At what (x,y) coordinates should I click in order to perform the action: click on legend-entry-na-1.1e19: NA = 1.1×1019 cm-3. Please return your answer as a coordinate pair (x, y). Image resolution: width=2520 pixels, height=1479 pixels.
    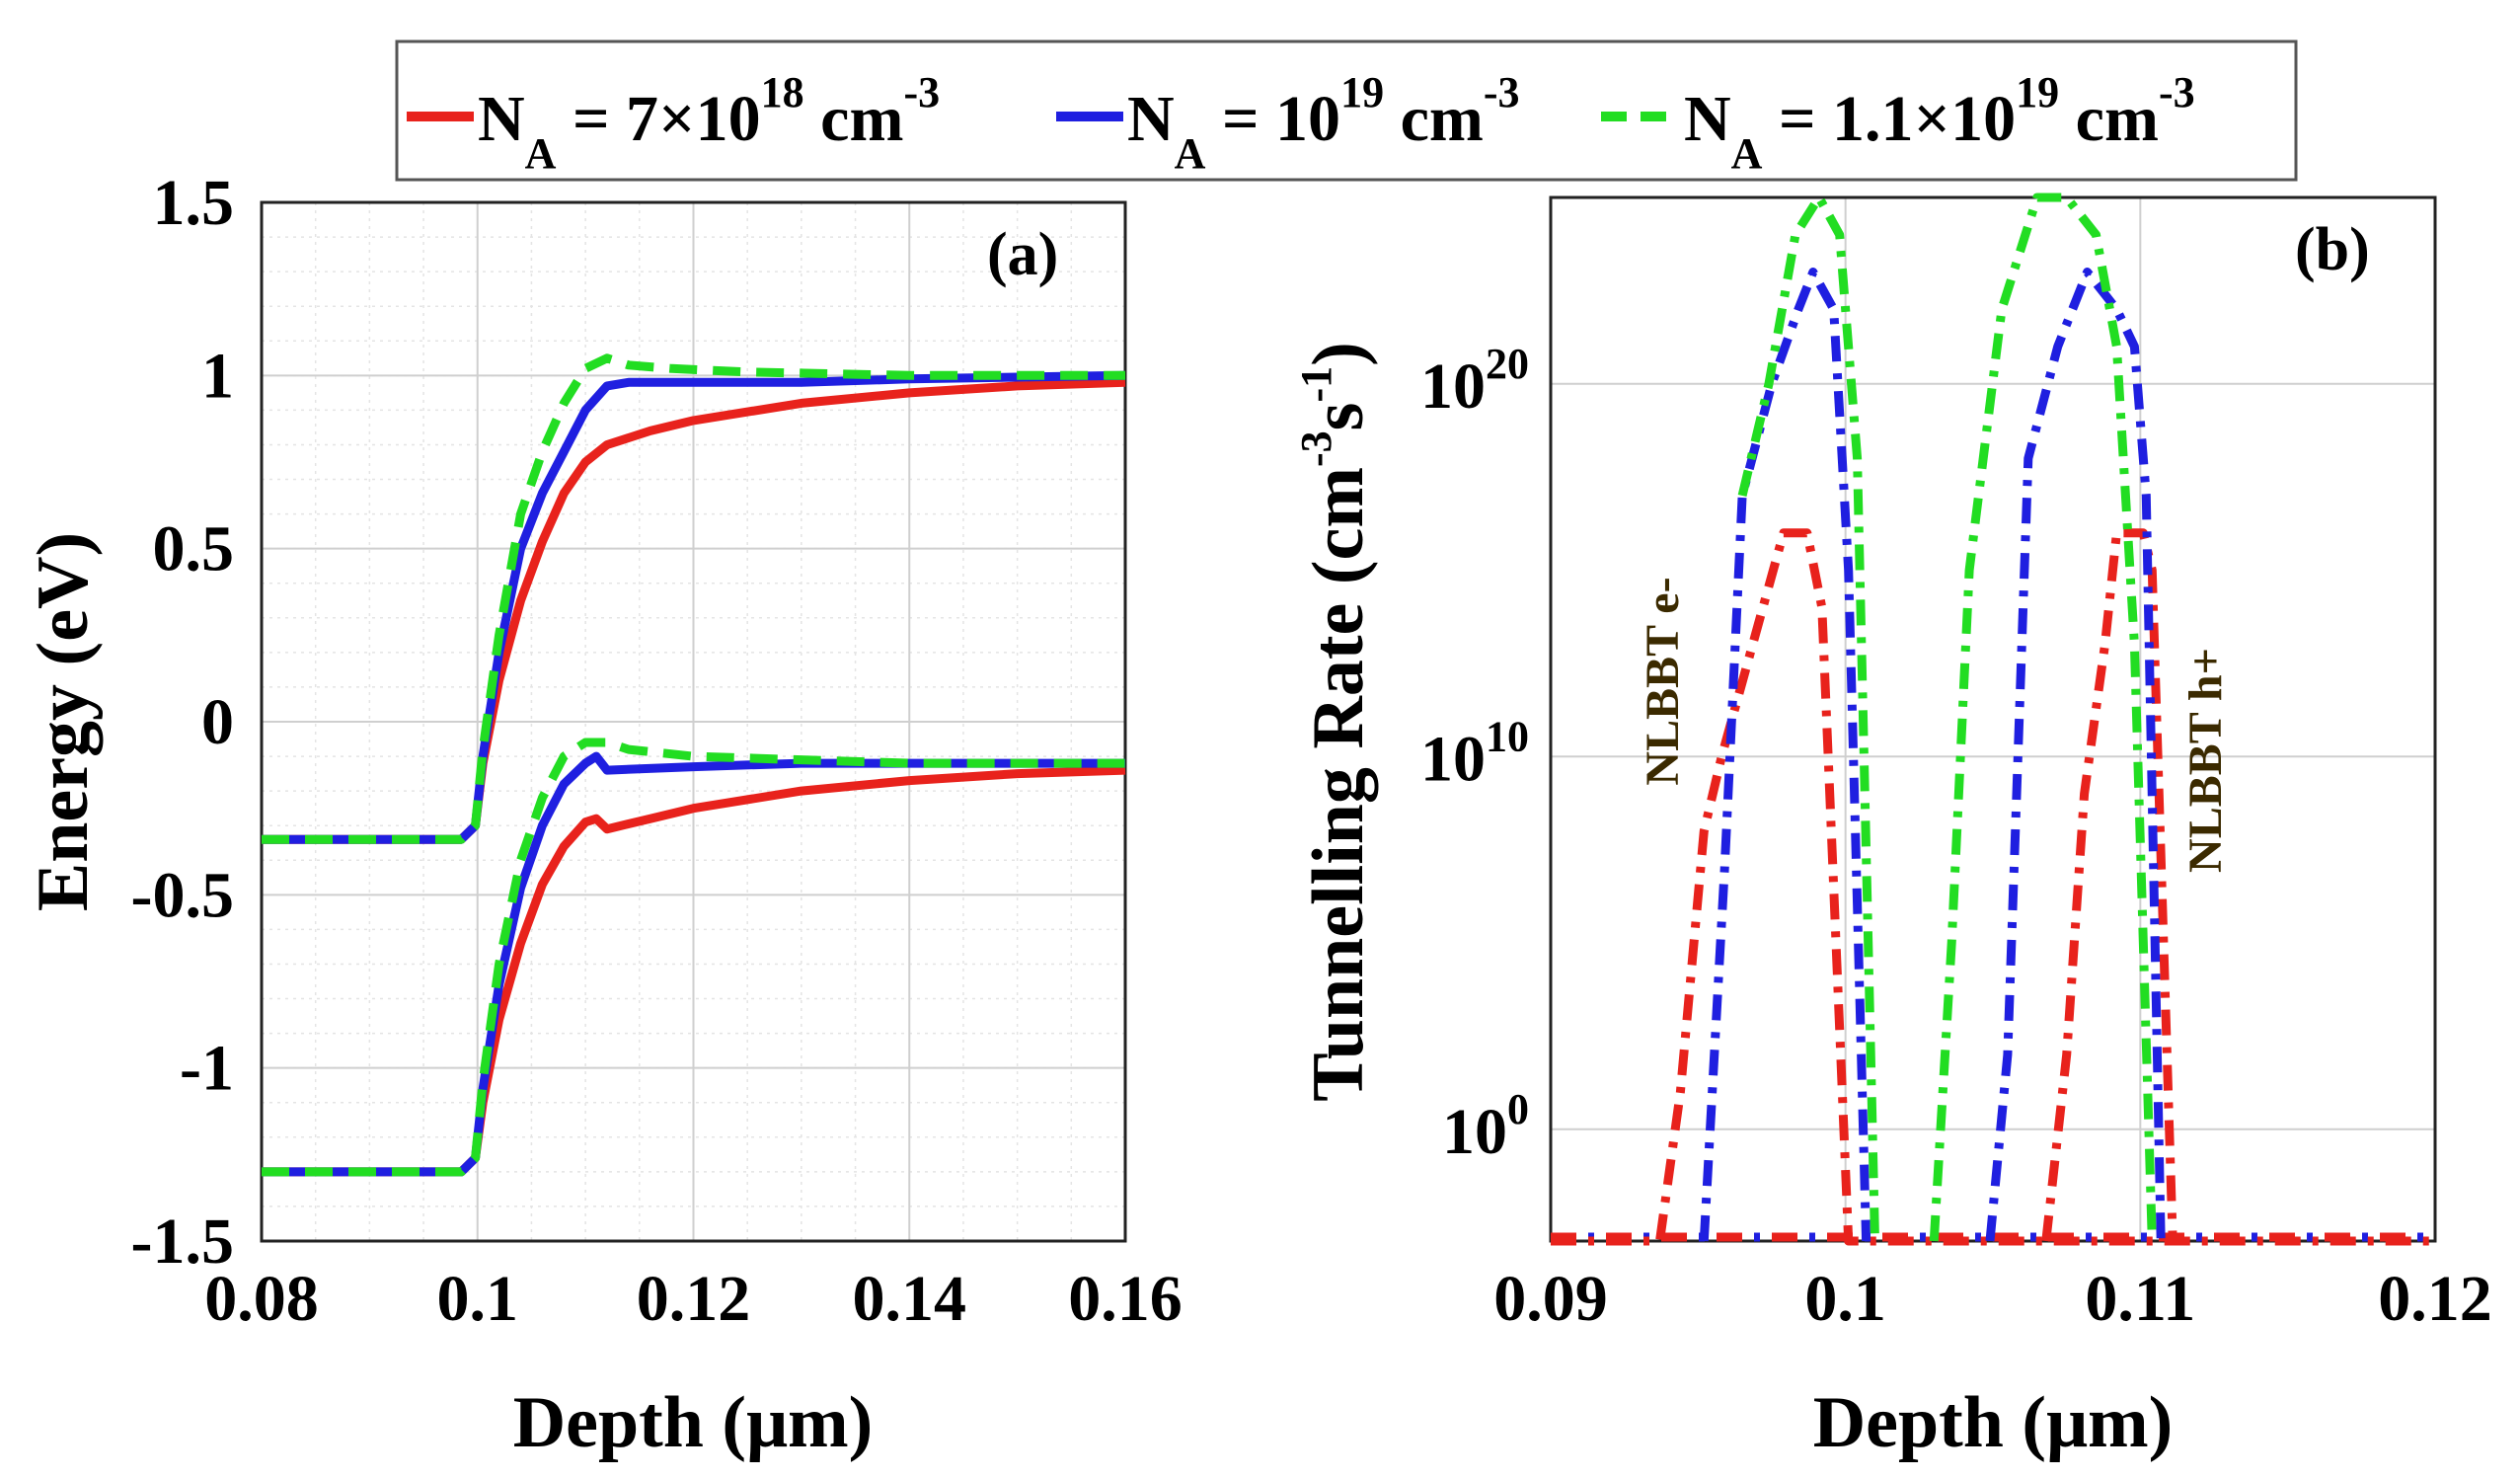
    Looking at the image, I should click on (1898, 123).